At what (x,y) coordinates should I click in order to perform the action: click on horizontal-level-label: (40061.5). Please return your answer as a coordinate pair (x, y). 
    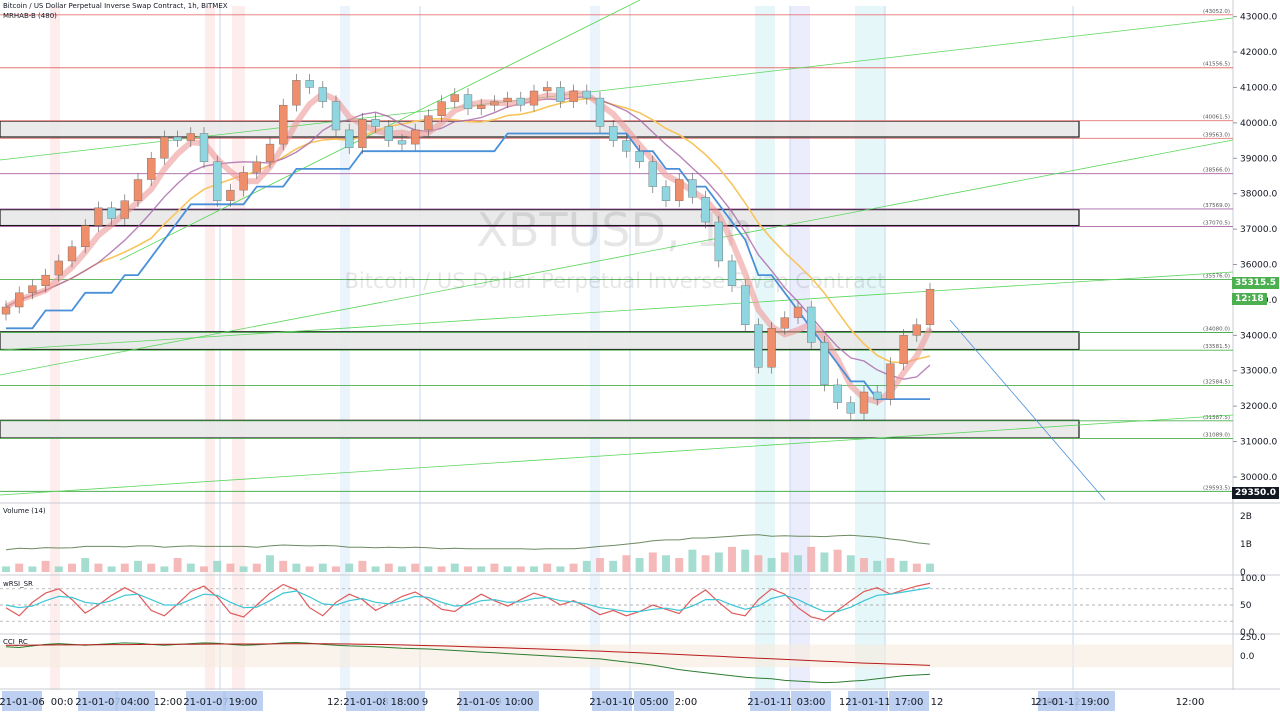
    Looking at the image, I should click on (1216, 118).